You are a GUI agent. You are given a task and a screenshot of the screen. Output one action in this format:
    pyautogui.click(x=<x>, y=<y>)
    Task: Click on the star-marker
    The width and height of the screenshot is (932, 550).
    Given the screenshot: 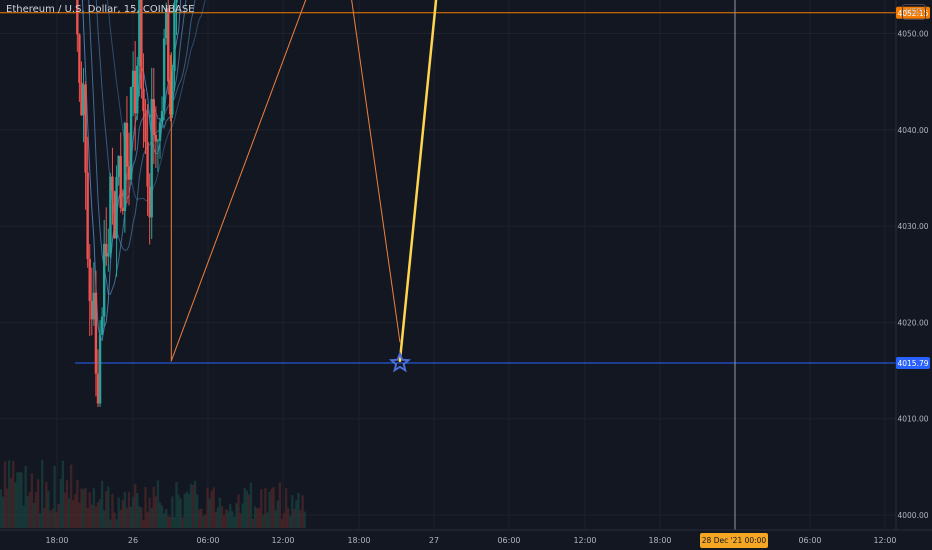 What is the action you would take?
    pyautogui.click(x=400, y=362)
    